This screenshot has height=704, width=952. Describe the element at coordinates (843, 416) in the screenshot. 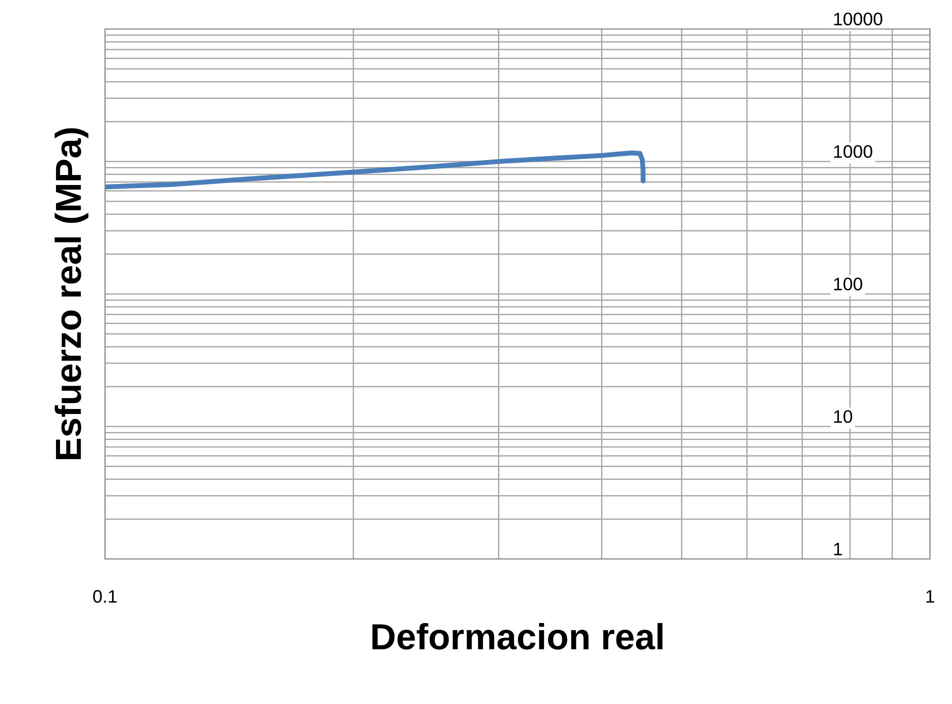

I see `y-tick-label: 10` at that location.